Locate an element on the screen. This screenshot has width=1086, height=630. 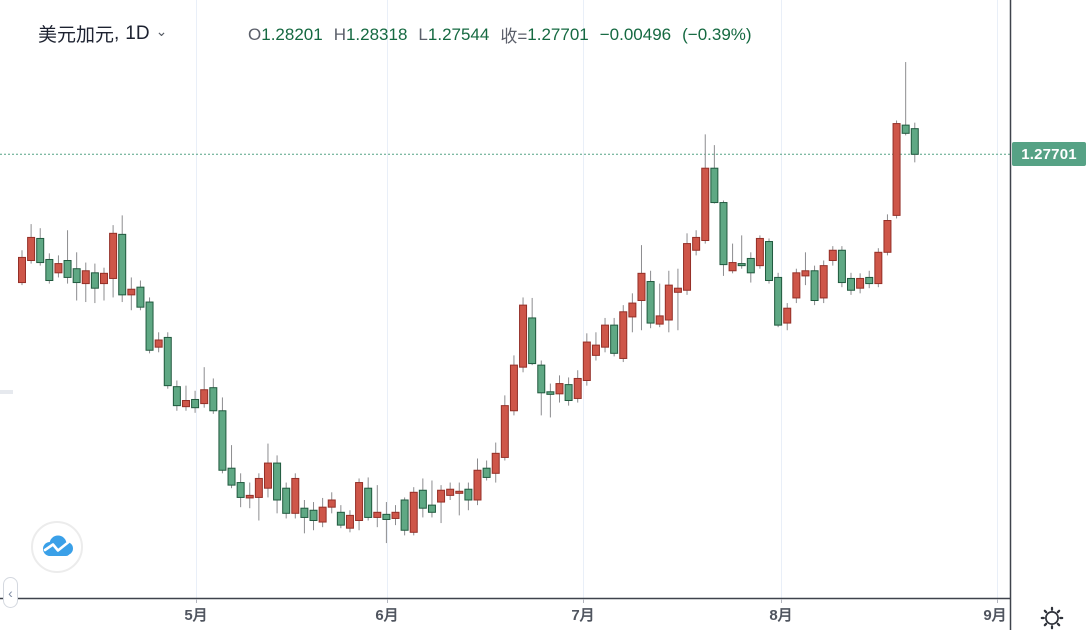
change-percent: (−0.39%) is located at coordinates (717, 34).